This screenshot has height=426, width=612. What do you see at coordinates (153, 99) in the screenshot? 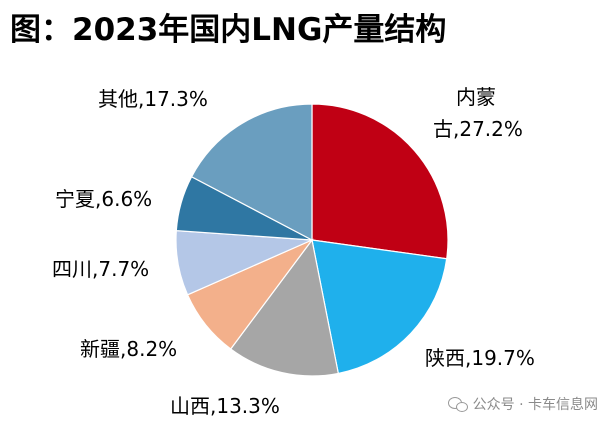
I see `slice-label-other: 其他,17.3%` at bounding box center [153, 99].